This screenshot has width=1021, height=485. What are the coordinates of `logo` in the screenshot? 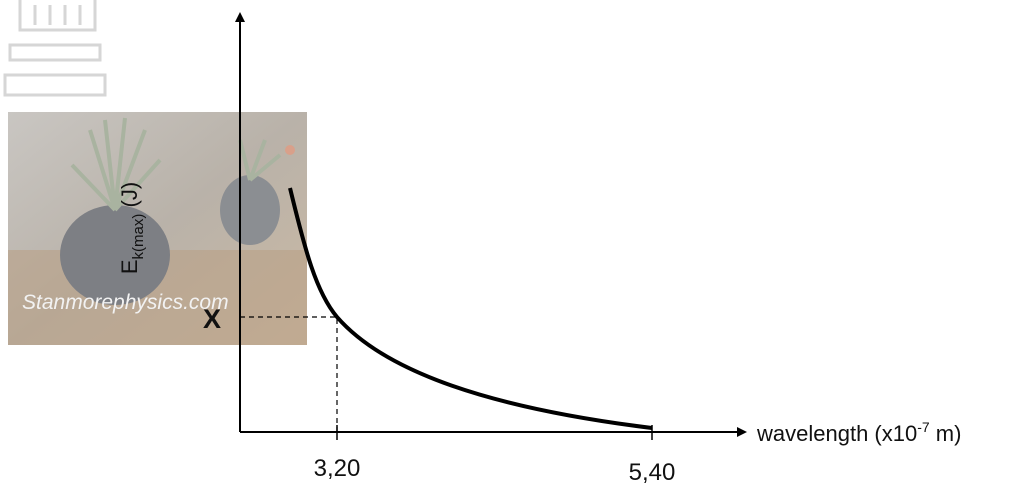 It's located at (55, 48).